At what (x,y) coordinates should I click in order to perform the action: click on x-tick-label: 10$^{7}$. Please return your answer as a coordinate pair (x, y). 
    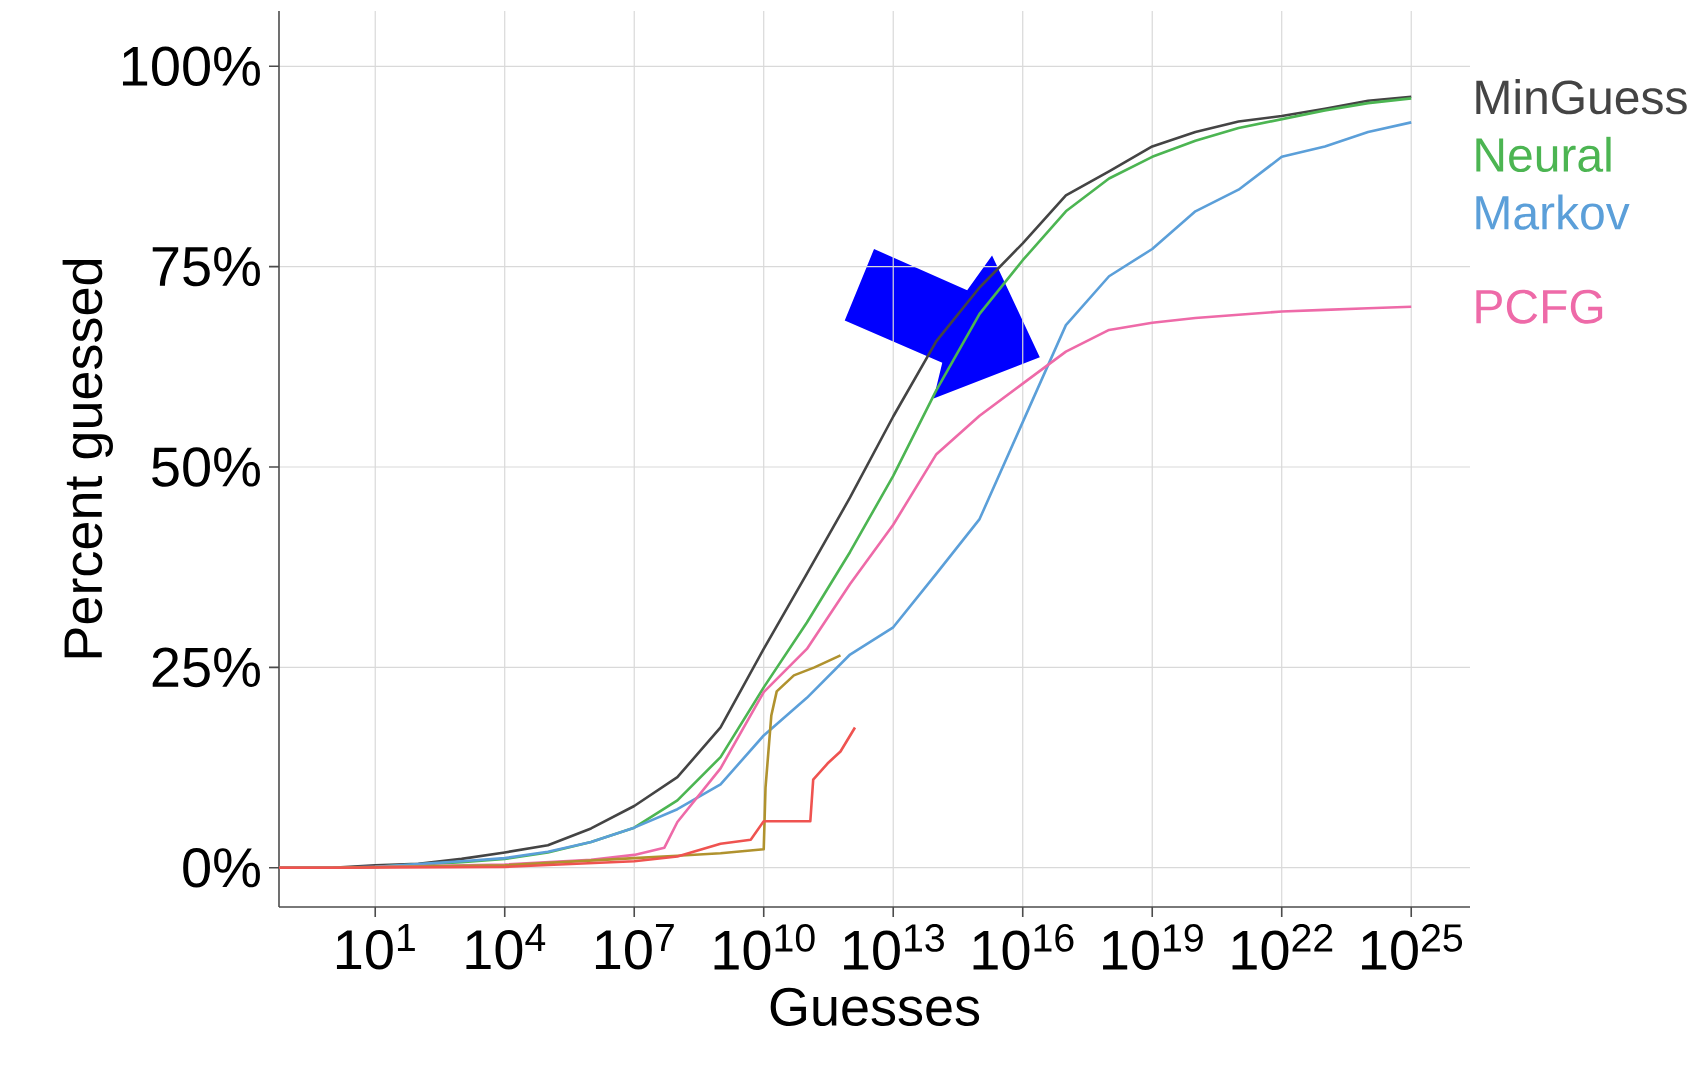
    Looking at the image, I should click on (634, 947).